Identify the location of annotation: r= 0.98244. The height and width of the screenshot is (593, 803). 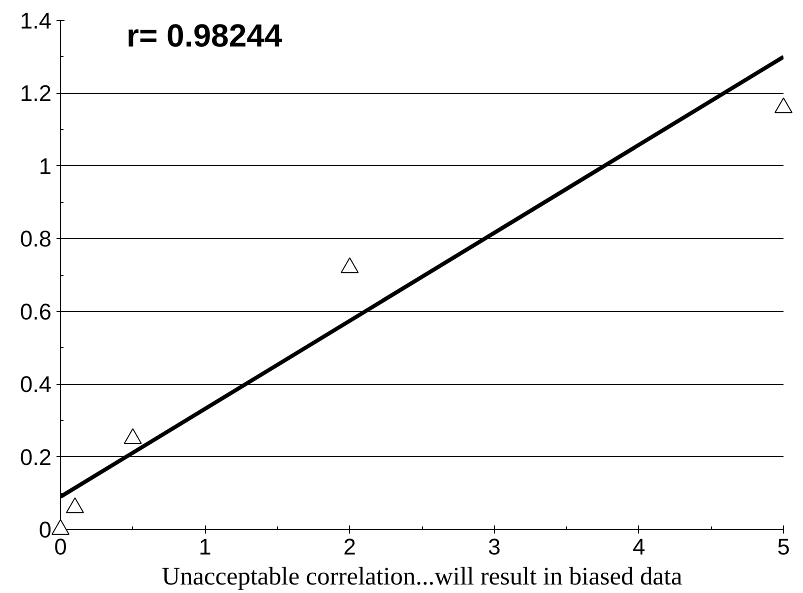
(204, 36).